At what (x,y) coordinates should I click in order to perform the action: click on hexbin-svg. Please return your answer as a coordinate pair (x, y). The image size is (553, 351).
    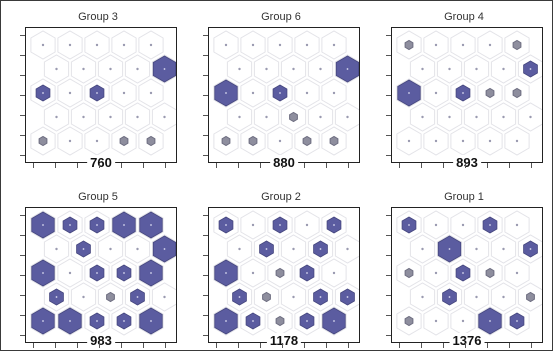
    Looking at the image, I should click on (103, 93).